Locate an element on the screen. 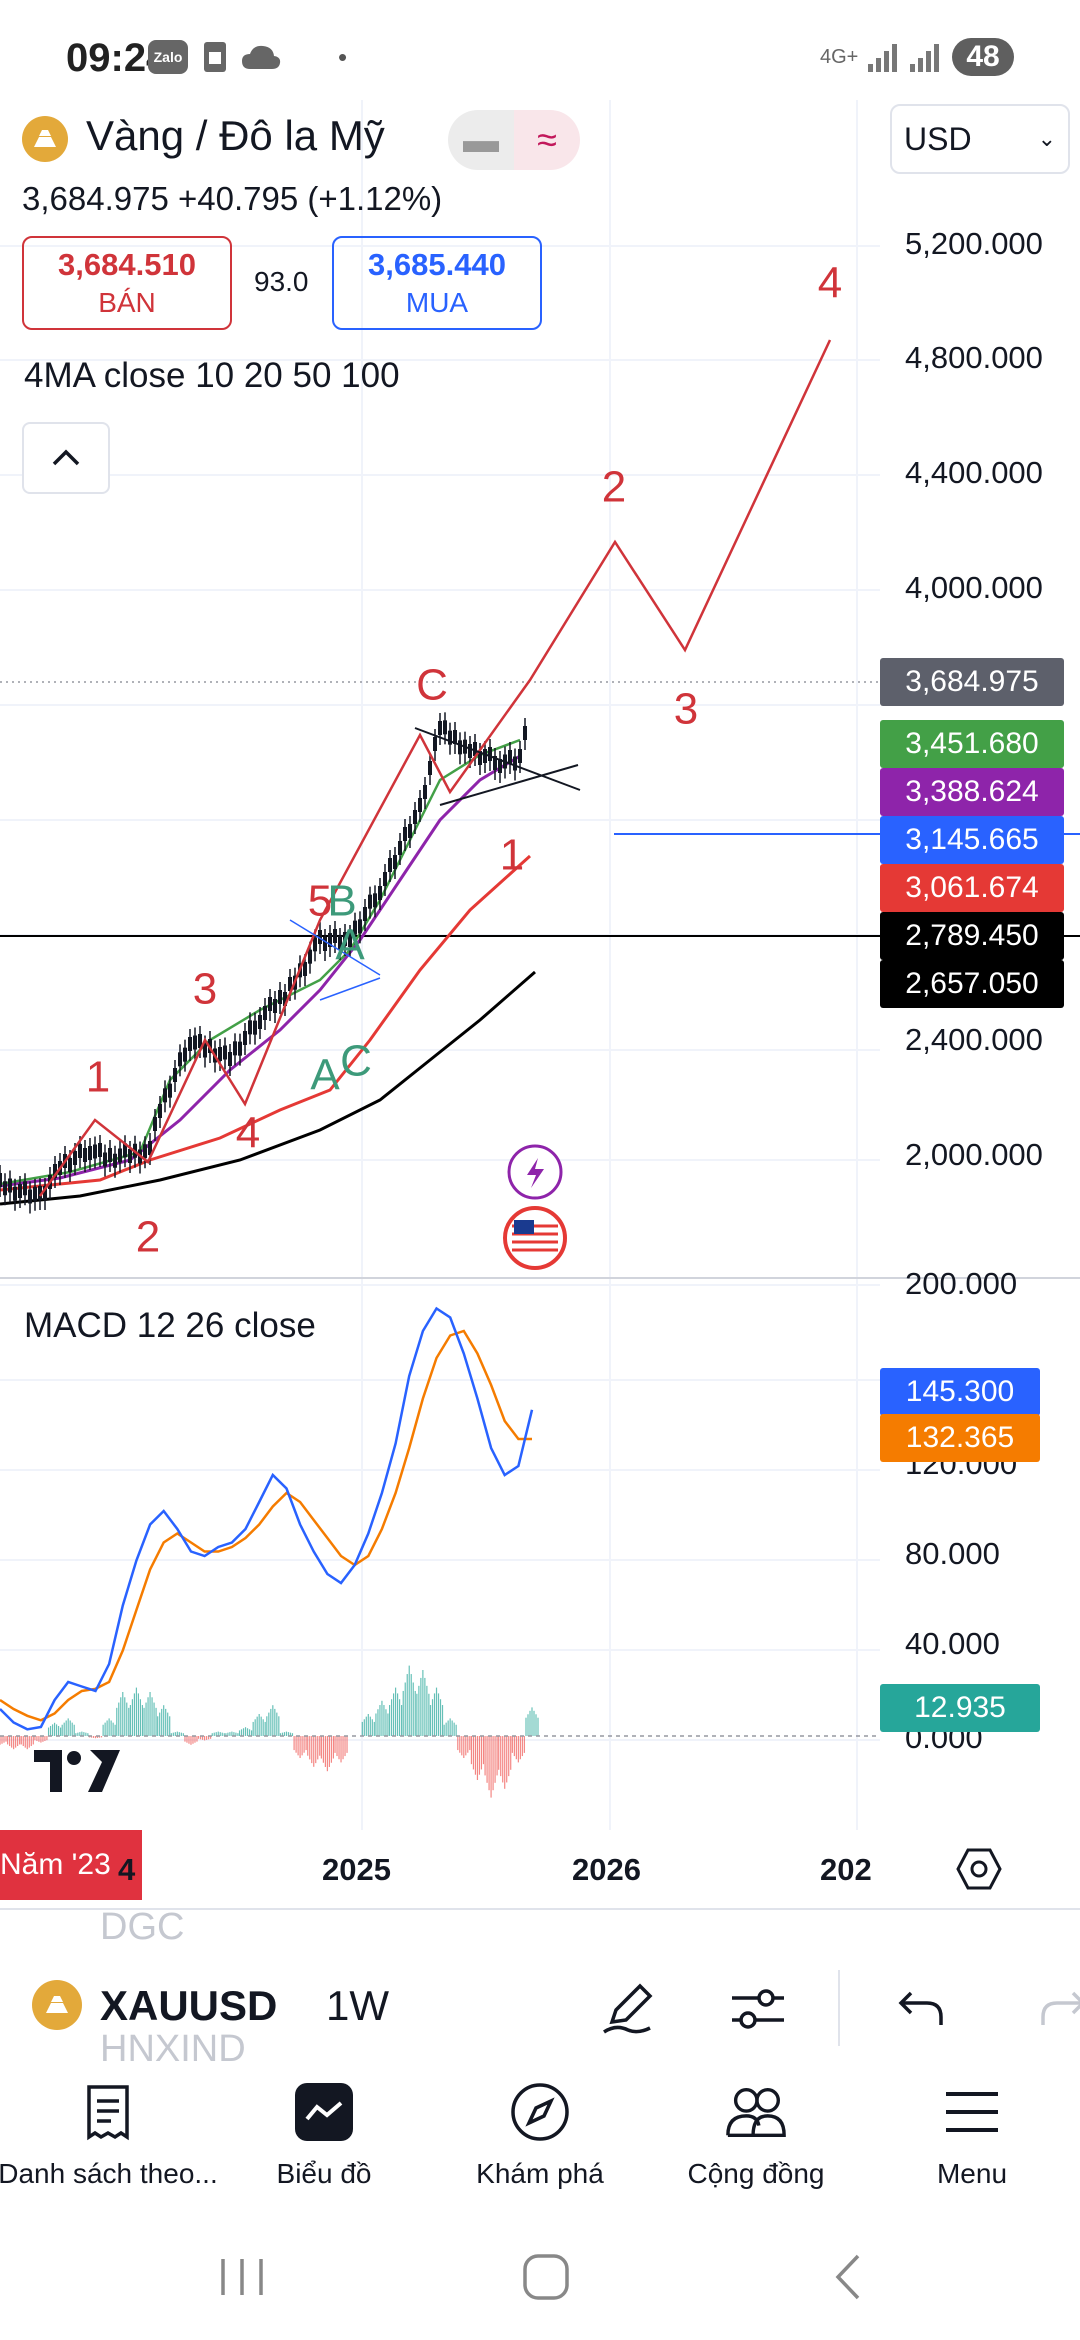 This screenshot has height=2340, width=1080. sell-button: 3,684.510 BÁN is located at coordinates (127, 283).